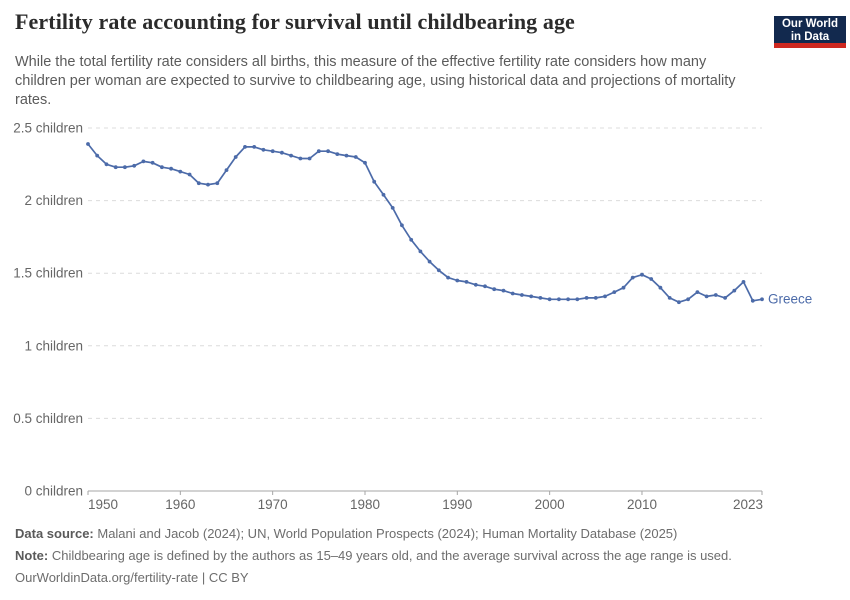 The image size is (850, 600). Describe the element at coordinates (103, 504) in the screenshot. I see `x-axis-tick-label: 1950` at that location.